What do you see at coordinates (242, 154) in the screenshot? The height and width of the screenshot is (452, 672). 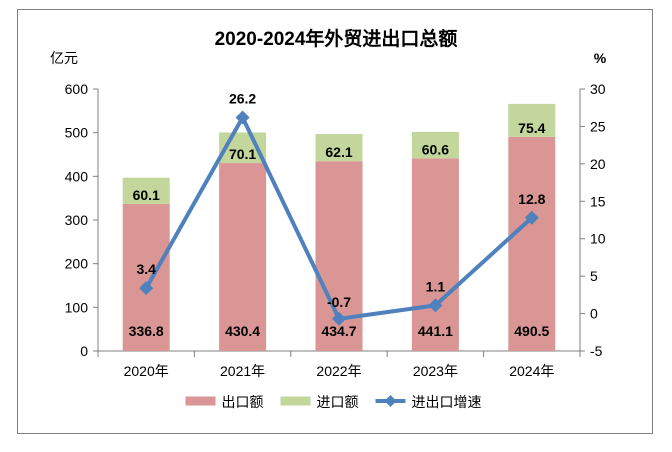 I see `bar-import-value-label: 70.1` at bounding box center [242, 154].